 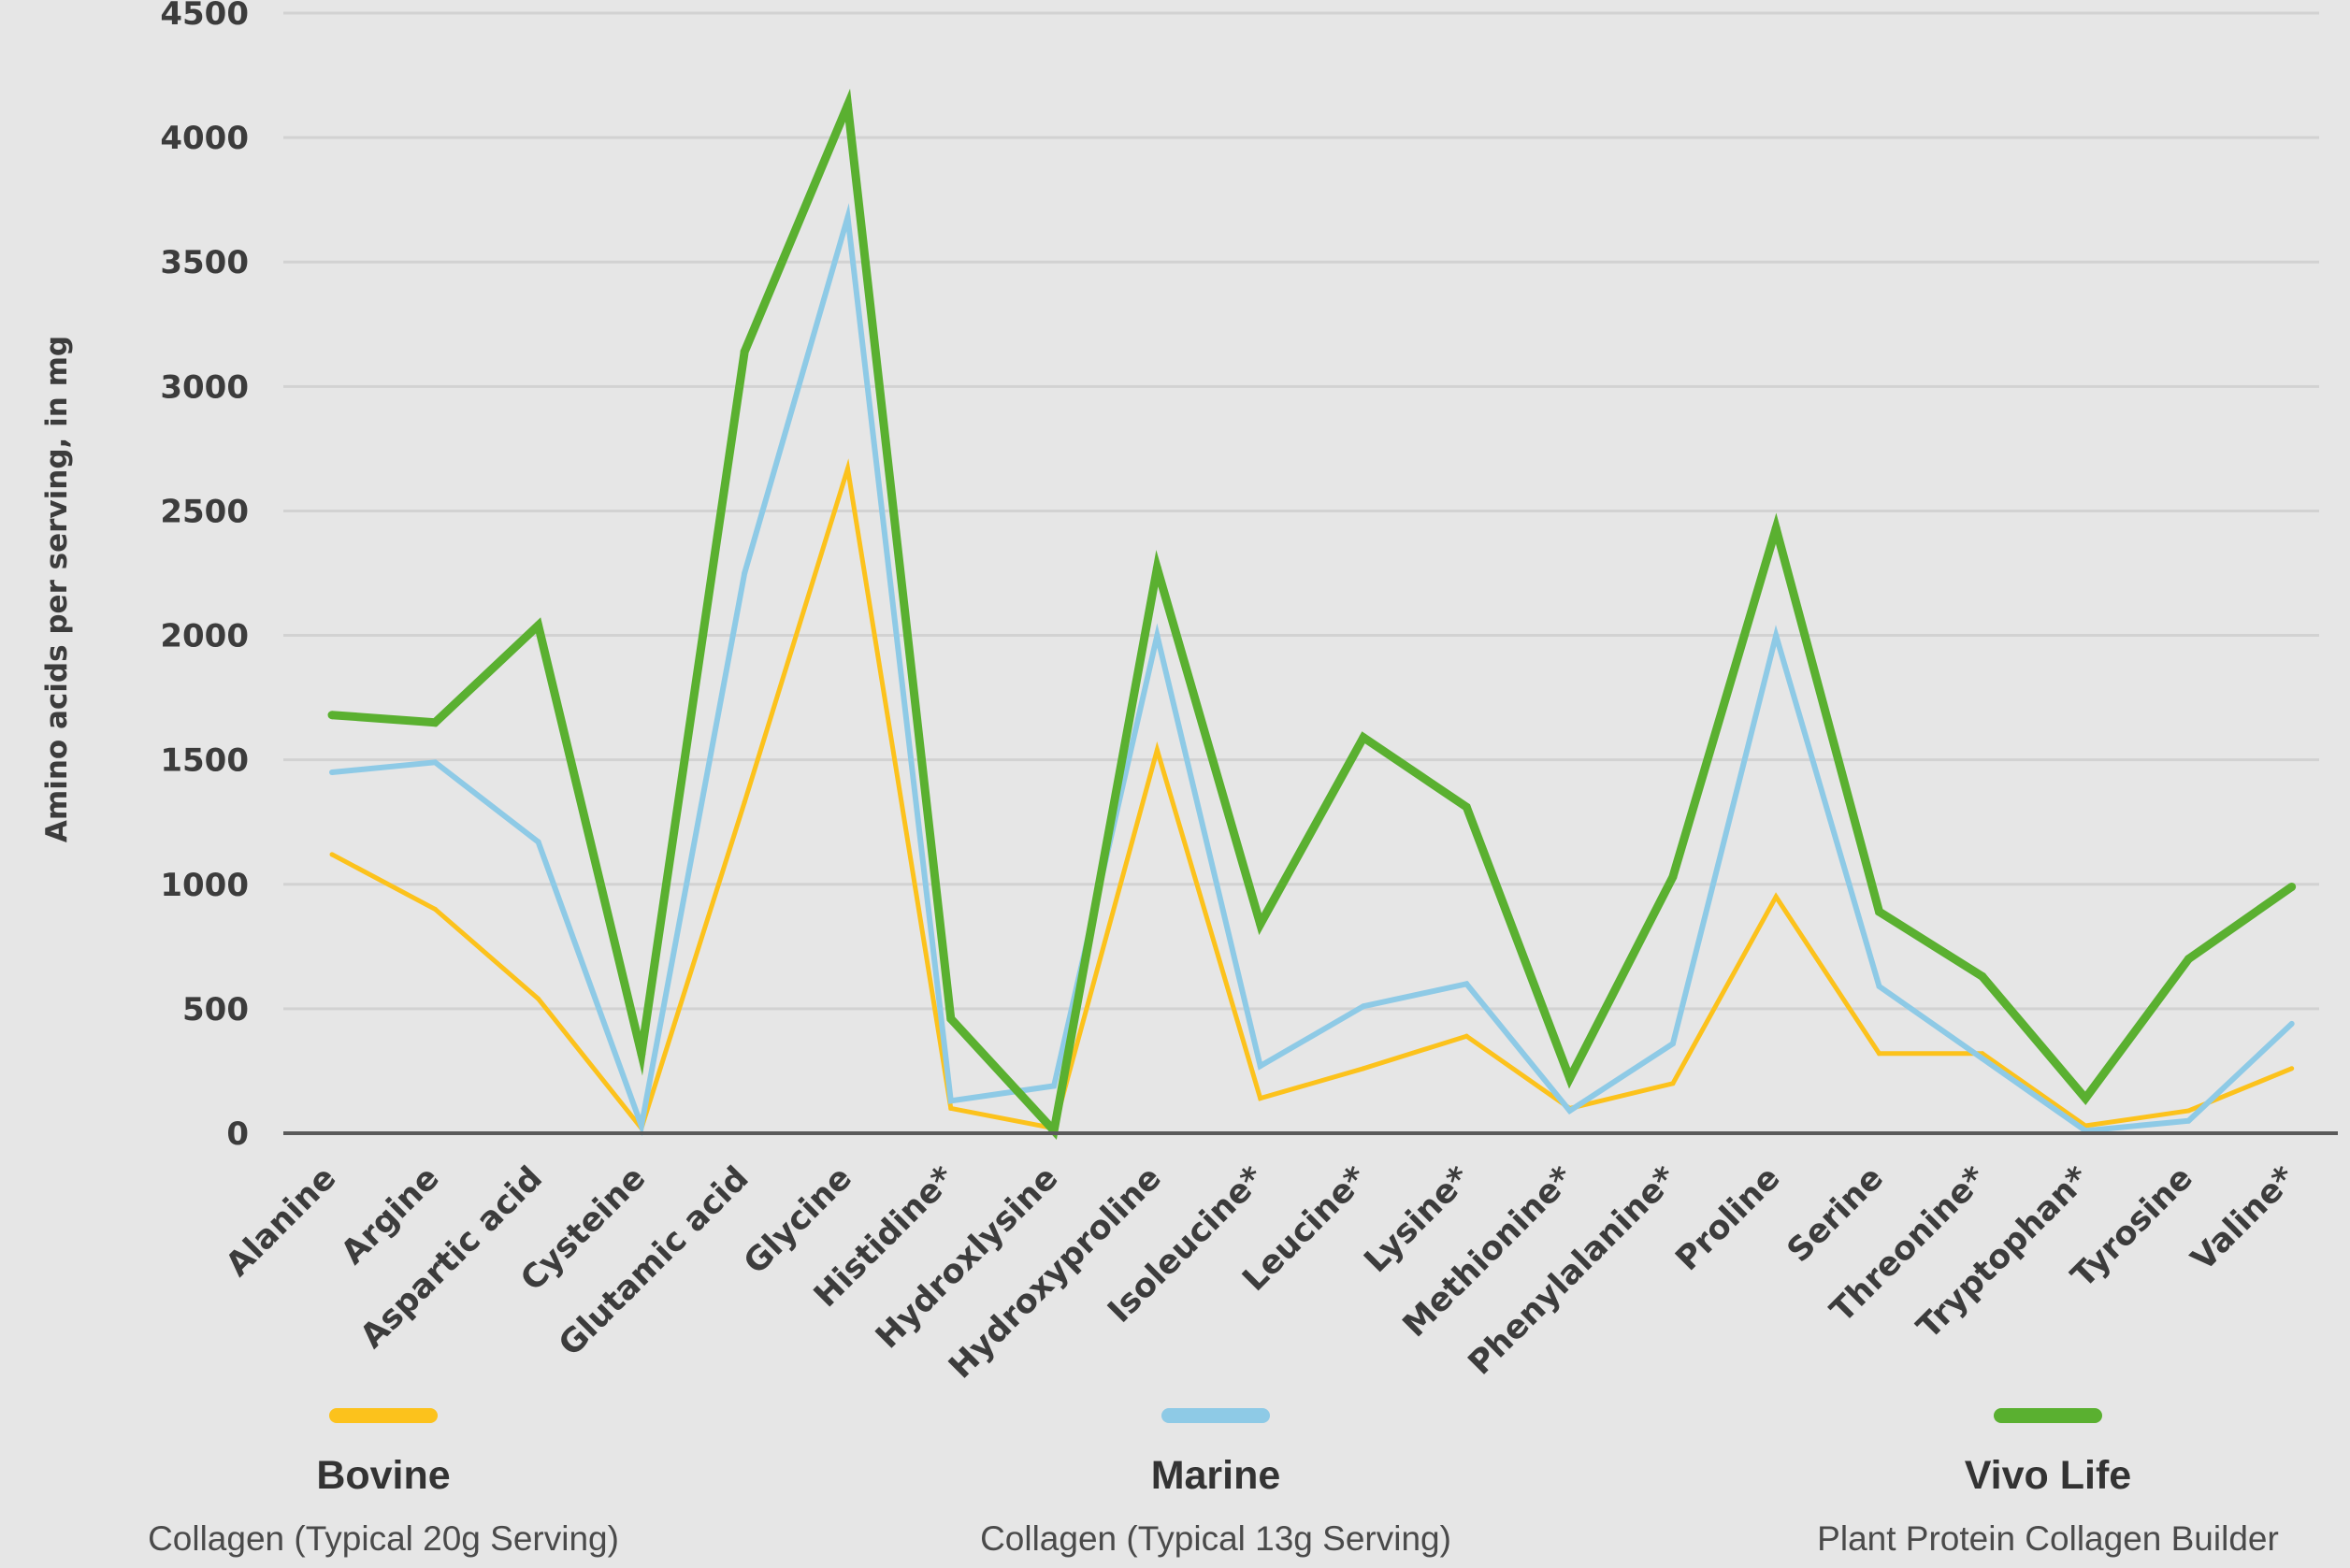 I want to click on legend-series-description: Plant Protein Collagen Builder, so click(x=2048, y=1538).